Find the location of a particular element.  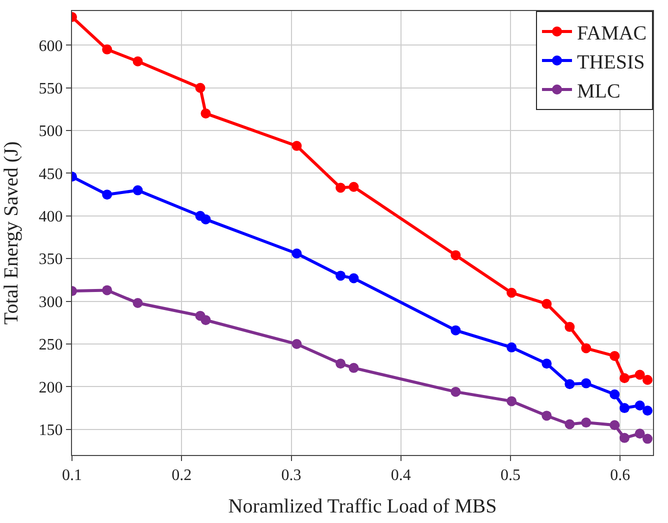

y-axis-title: Total Energy Saved (J) is located at coordinates (11, 233).